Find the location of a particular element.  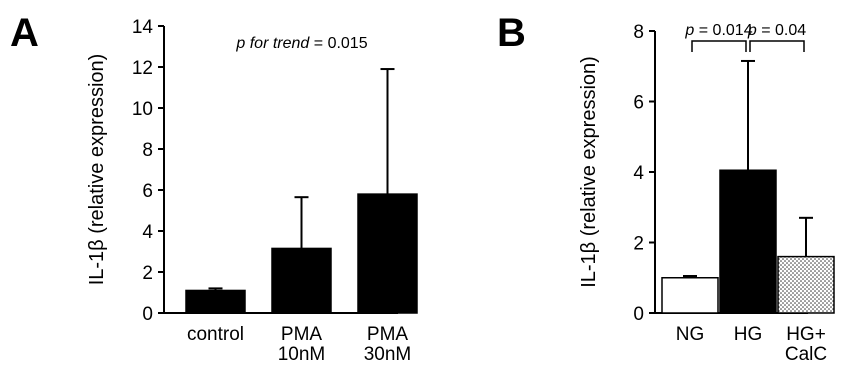

panel-a-y-tick-label: 6 is located at coordinates (147, 191).